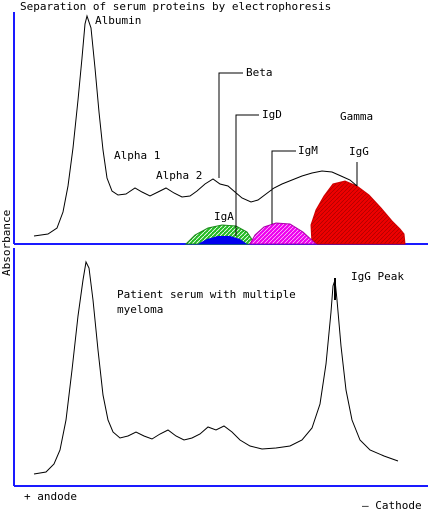  Describe the element at coordinates (283, 233) in the screenshot. I see `igm-fraction` at that location.